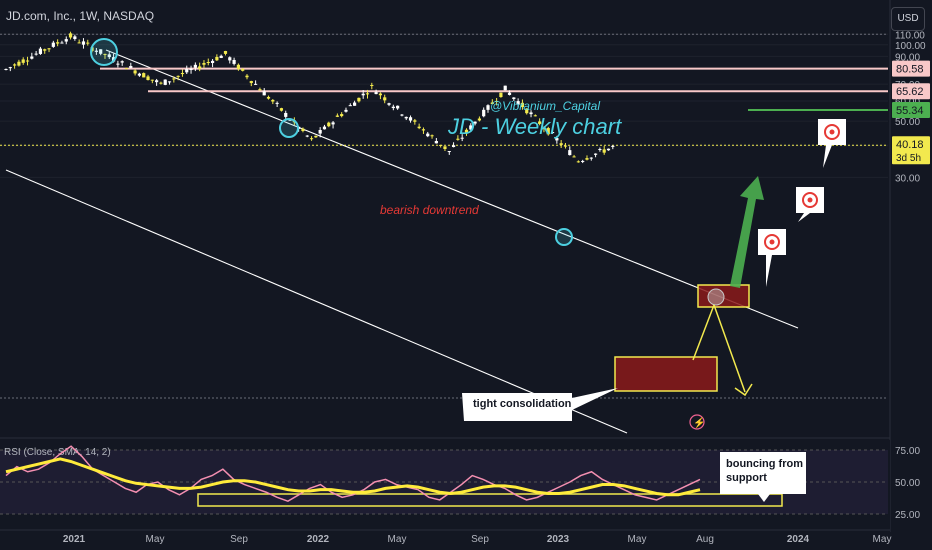  Describe the element at coordinates (522, 404) in the screenshot. I see `consolidation-text: tight consolidation` at that location.